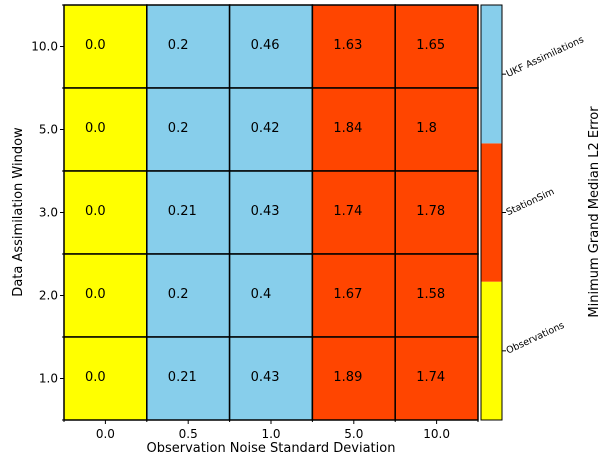 Image resolution: width=604 pixels, height=460 pixels. I want to click on y-axis-ticks: 10.0 5.0 3.0 2.0 1.0, so click(47, 212).